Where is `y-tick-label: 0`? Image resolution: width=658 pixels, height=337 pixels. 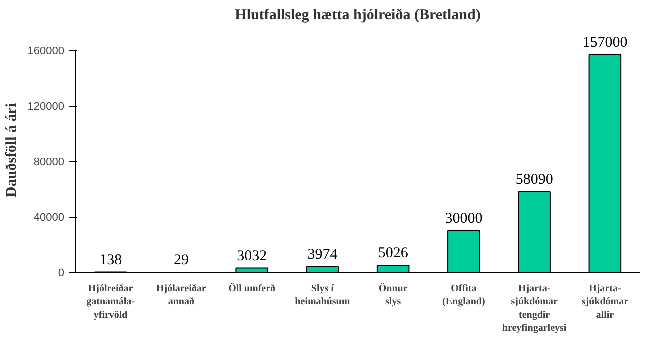 y-tick-label: 0 is located at coordinates (61, 274).